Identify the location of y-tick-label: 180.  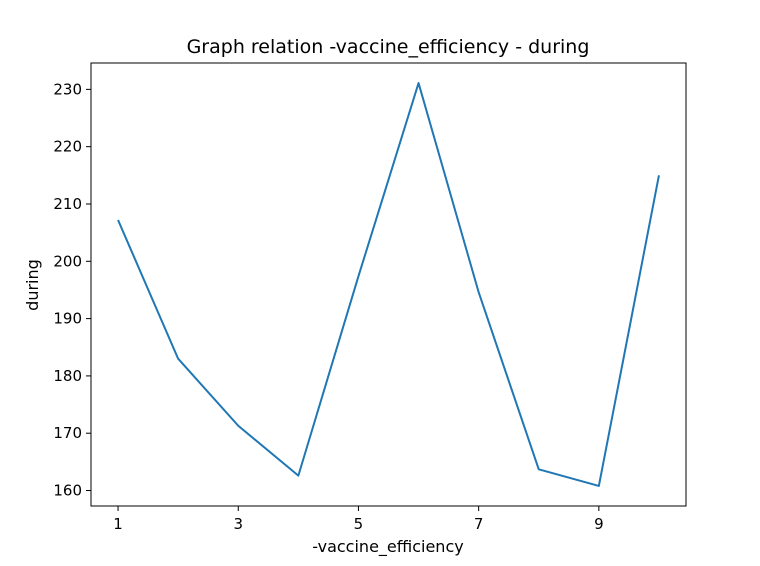
(67, 376).